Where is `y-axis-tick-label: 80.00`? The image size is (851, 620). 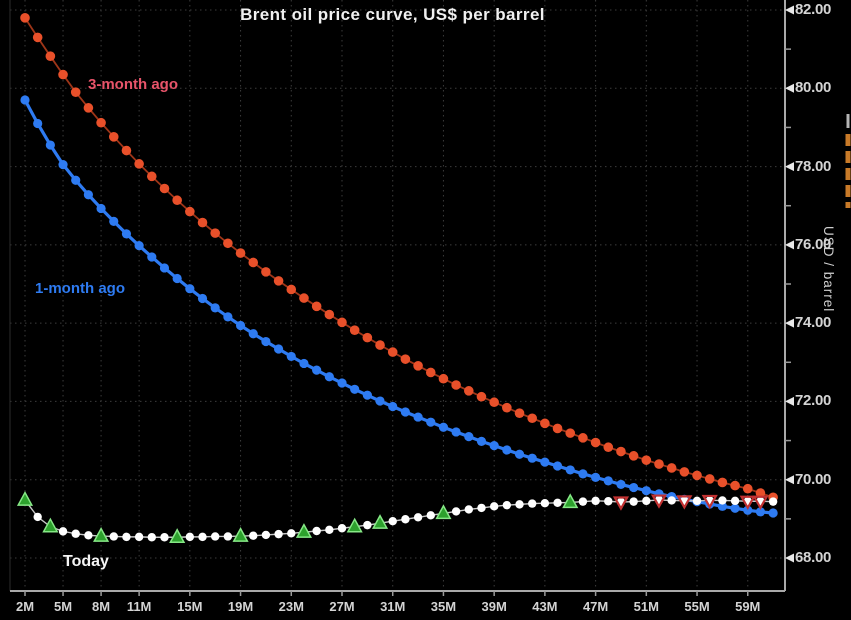 y-axis-tick-label: 80.00 is located at coordinates (813, 88).